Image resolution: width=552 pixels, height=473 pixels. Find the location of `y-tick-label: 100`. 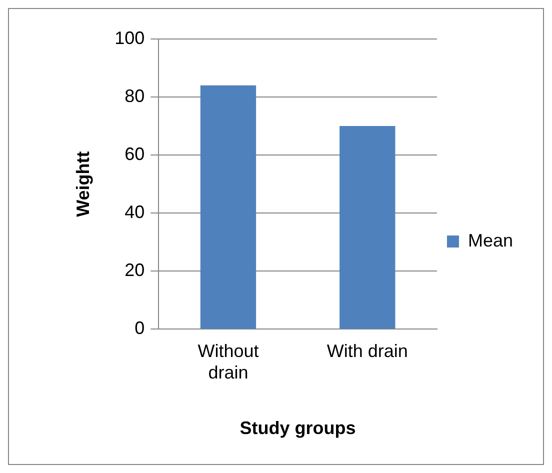

y-tick-label: 100 is located at coordinates (129, 38).